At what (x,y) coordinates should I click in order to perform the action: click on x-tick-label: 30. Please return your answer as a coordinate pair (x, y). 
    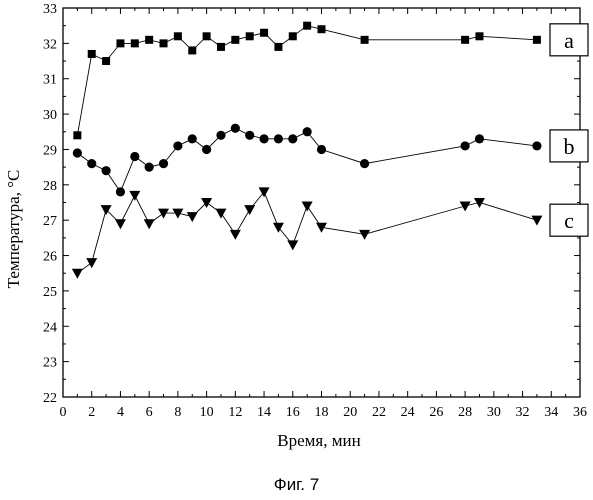
    Looking at the image, I should click on (494, 412).